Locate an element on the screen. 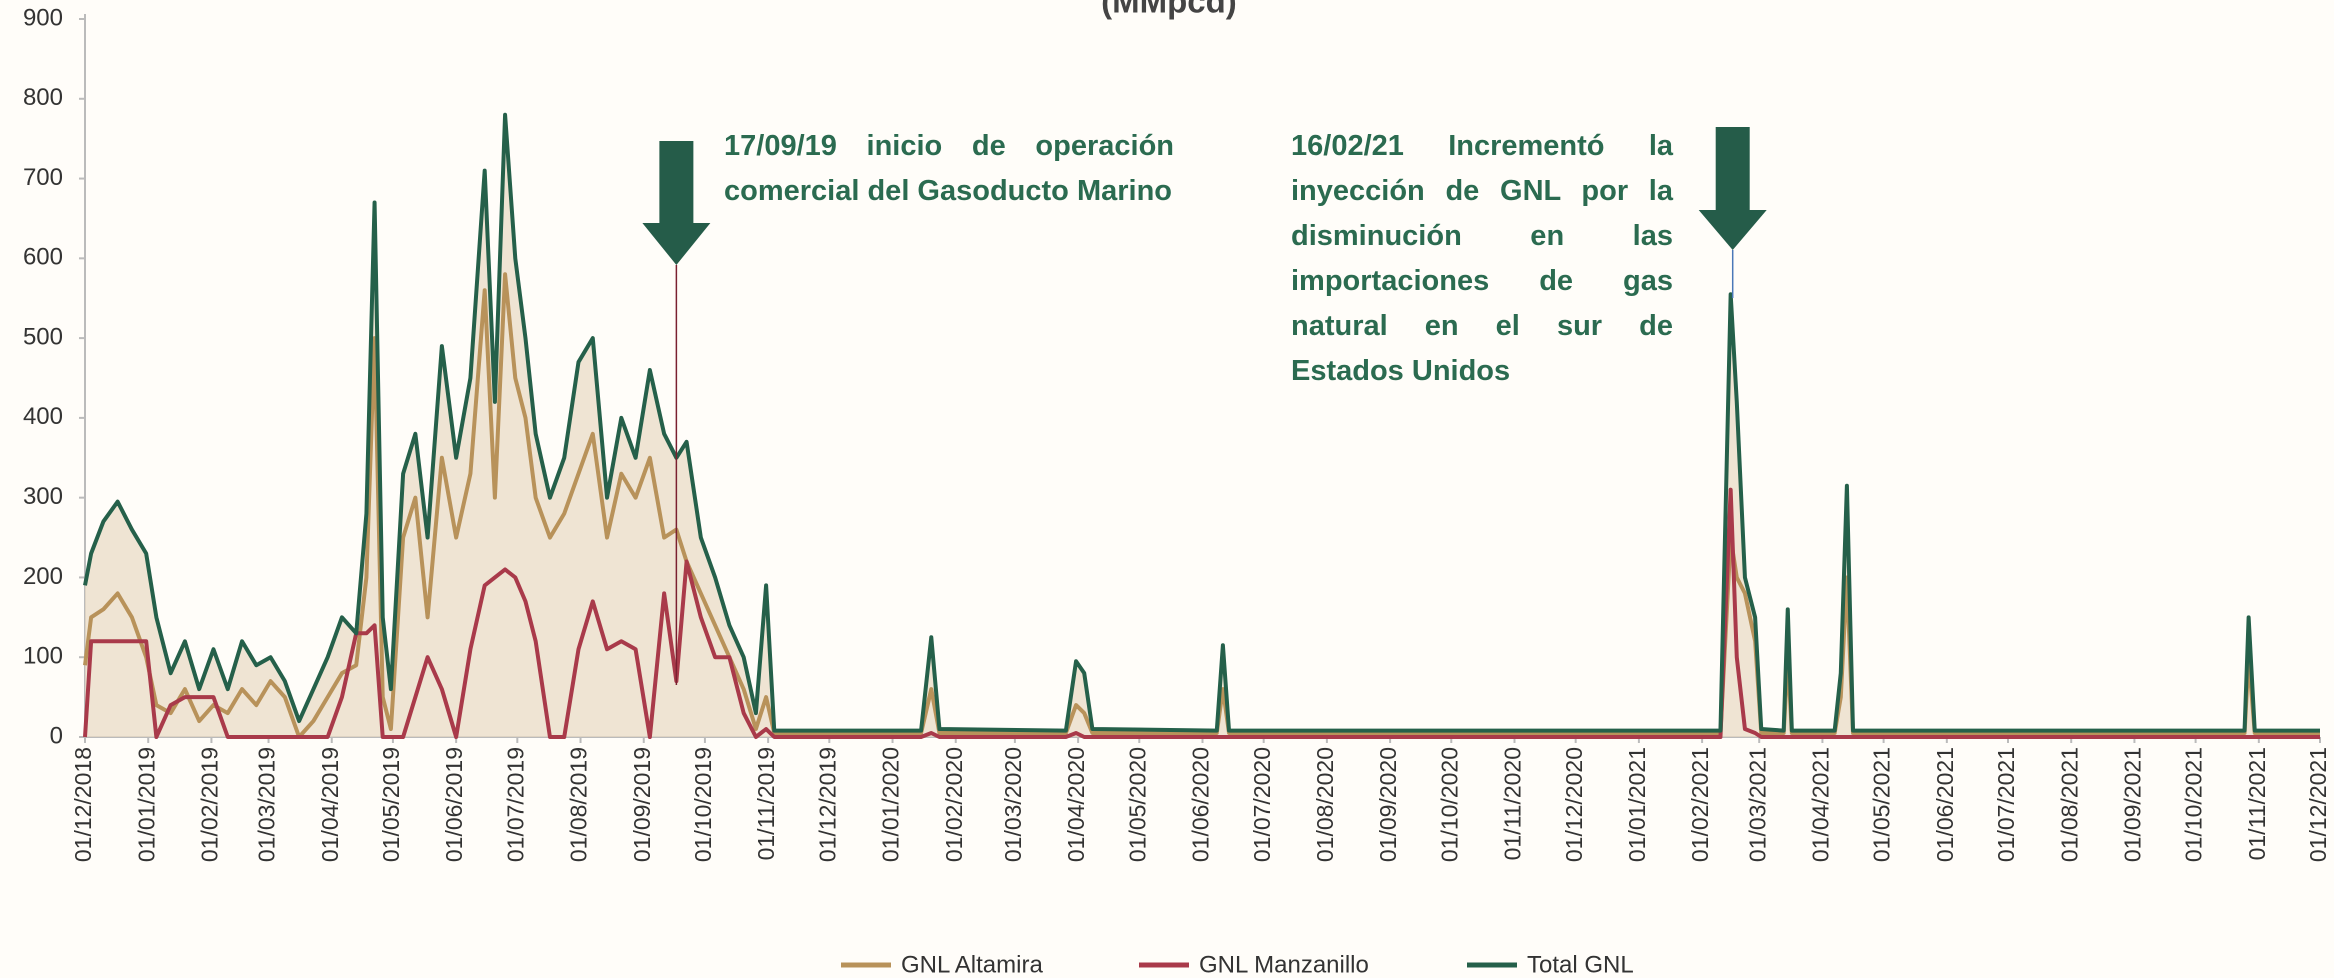  x-tick-label: 01/07/2021 is located at coordinates (2006, 804).